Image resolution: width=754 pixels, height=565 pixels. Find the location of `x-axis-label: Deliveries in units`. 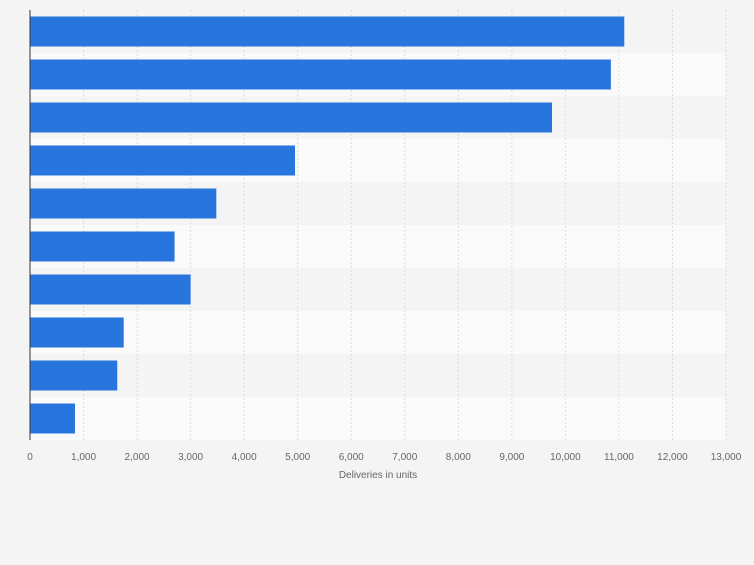

x-axis-label: Deliveries in units is located at coordinates (378, 475).